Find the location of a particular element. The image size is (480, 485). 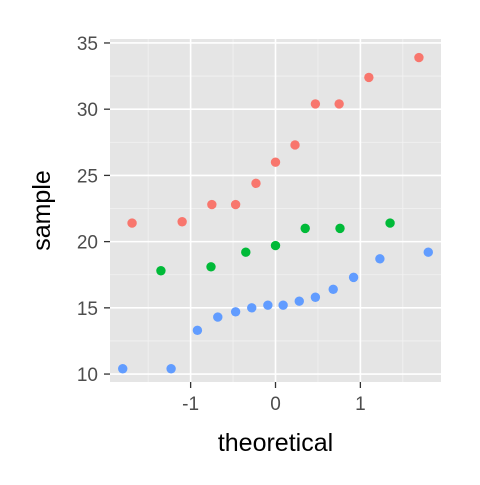

x-tick-label: -1 is located at coordinates (190, 404).